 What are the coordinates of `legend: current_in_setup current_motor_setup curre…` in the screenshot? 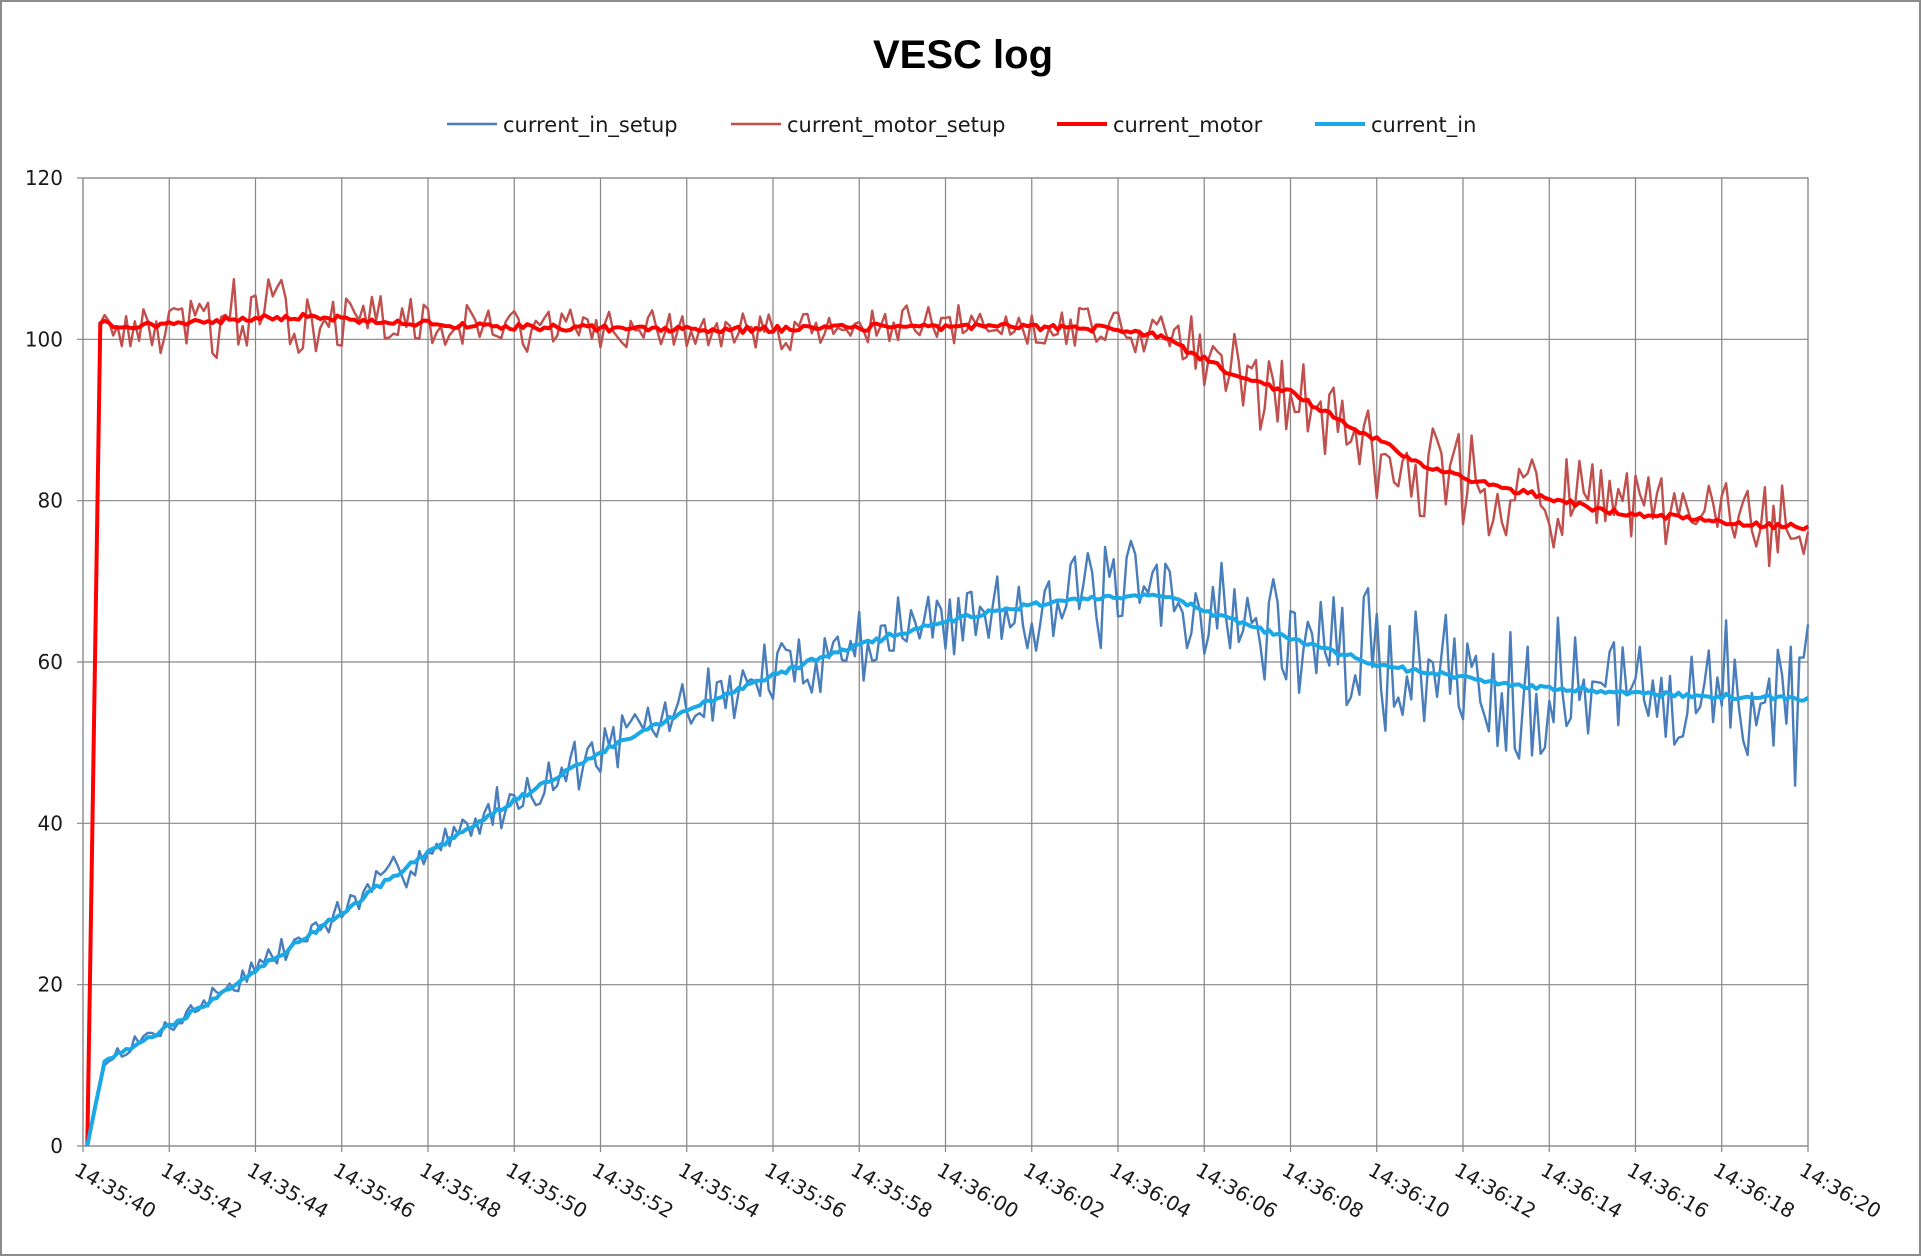 It's located at (961, 125).